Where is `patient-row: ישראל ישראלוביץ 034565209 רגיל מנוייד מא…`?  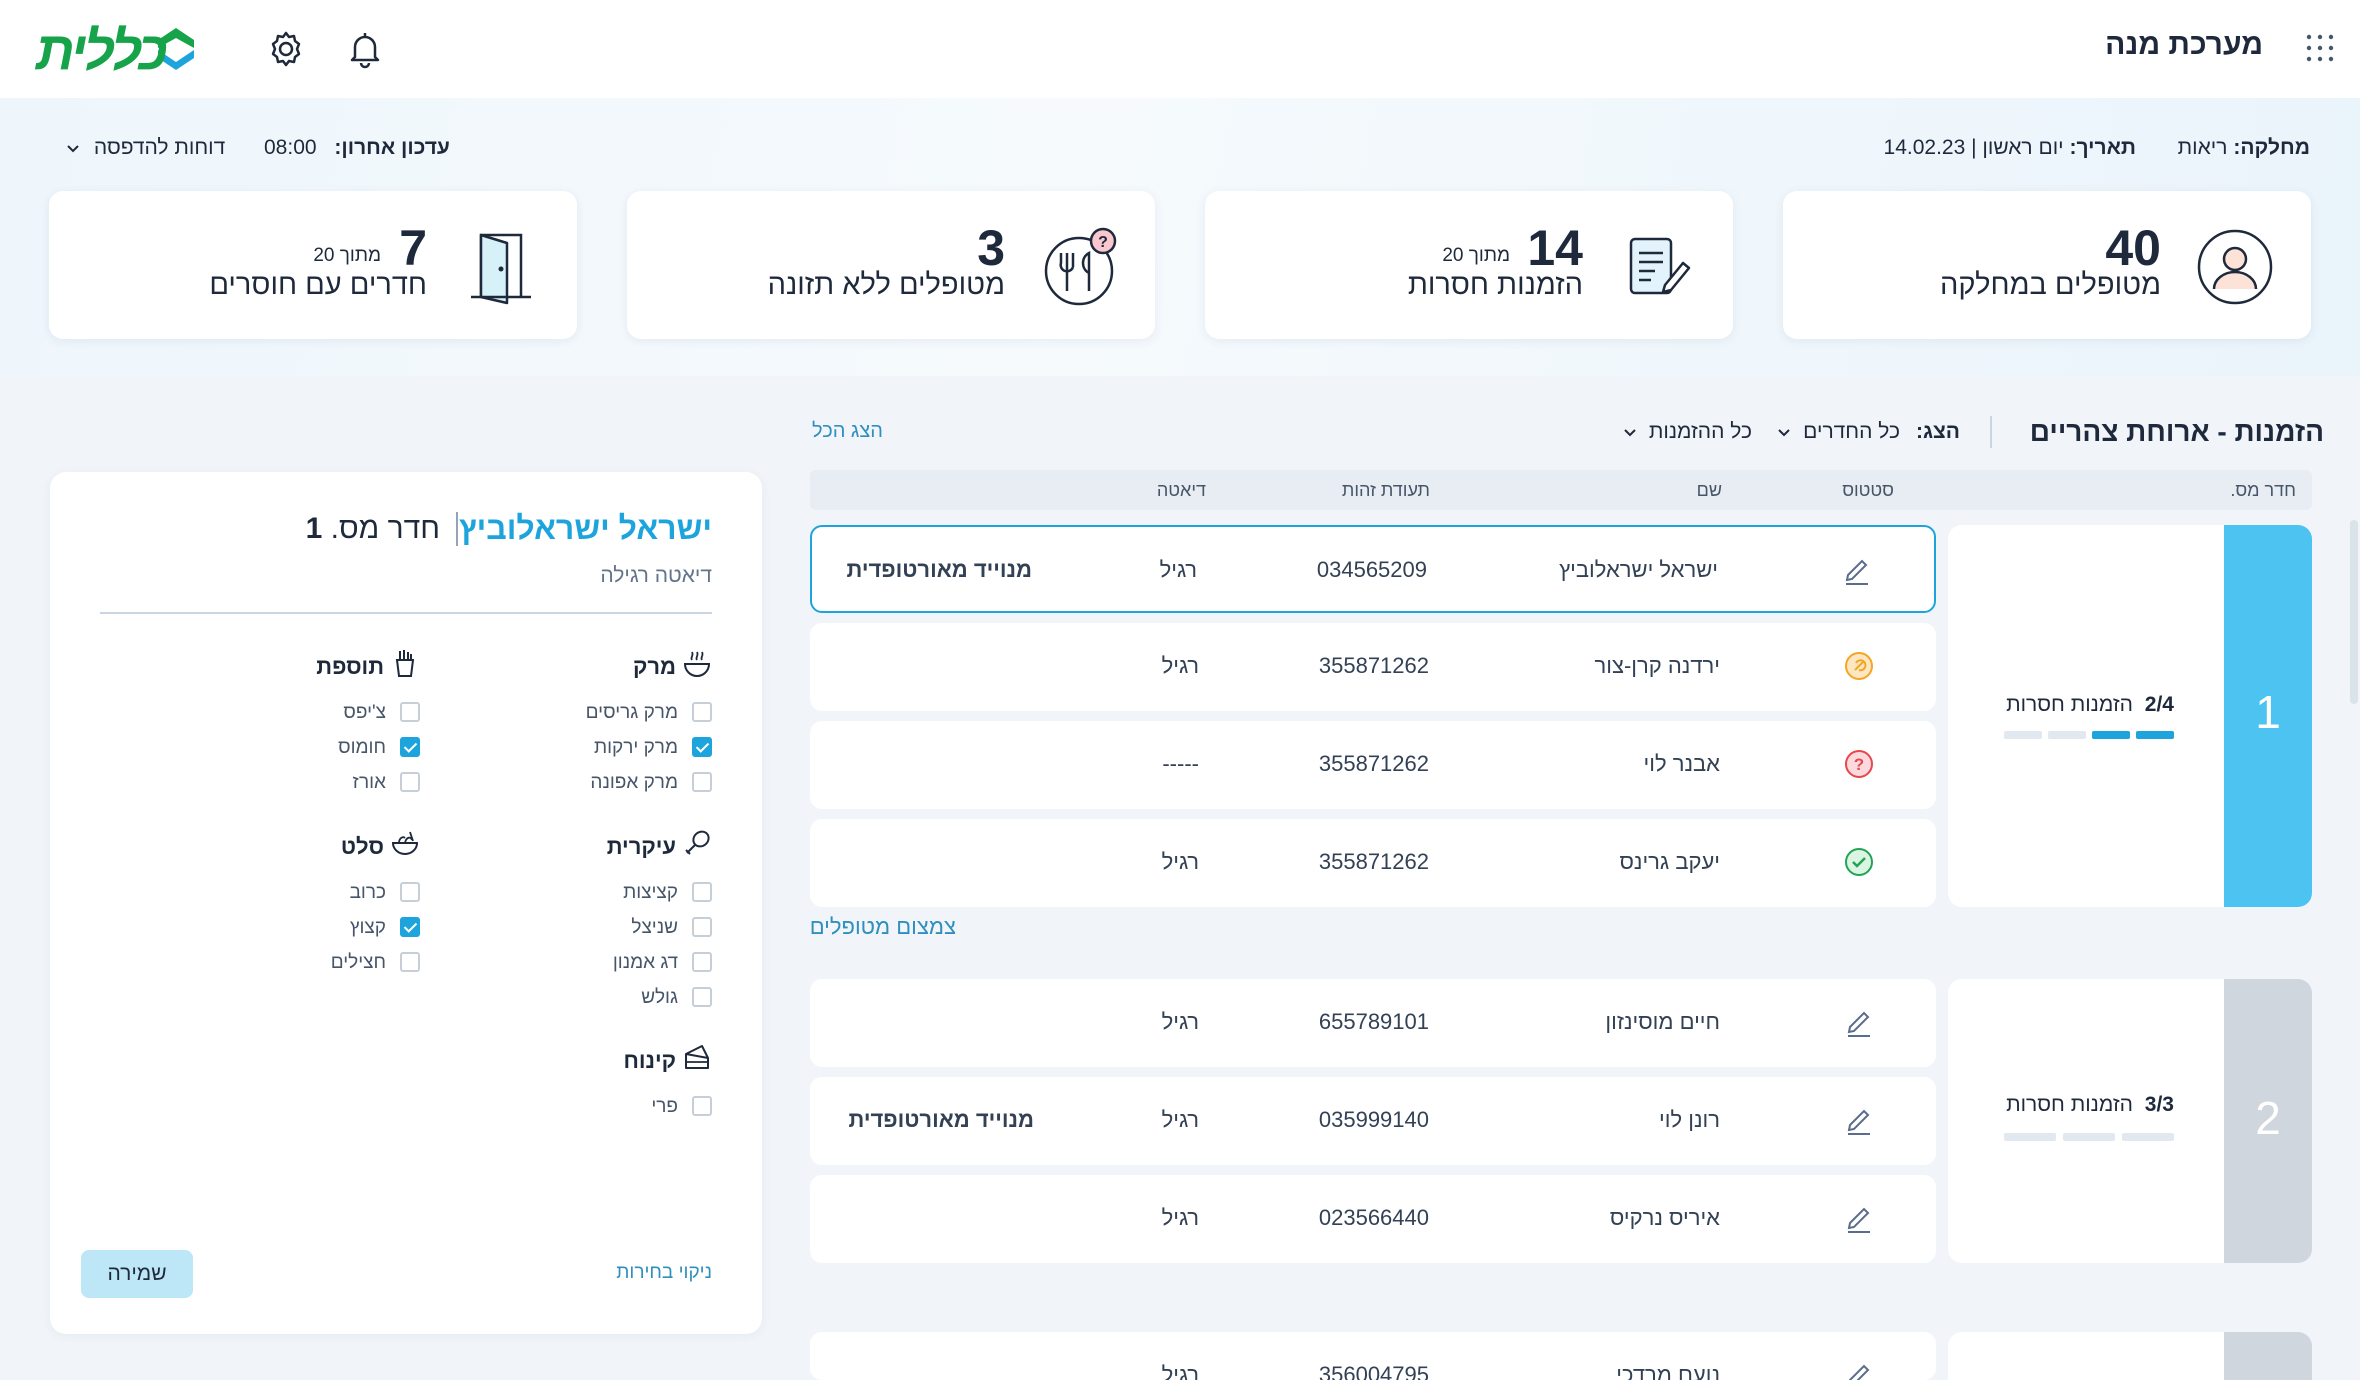
patient-row: ישראל ישראלוביץ 034565209 רגיל מנוייד מא… is located at coordinates (1373, 569).